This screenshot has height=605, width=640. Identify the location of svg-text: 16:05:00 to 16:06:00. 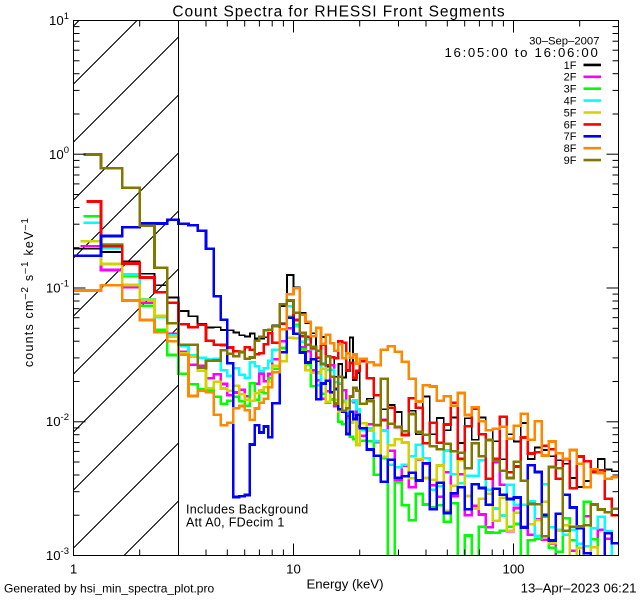
(522, 52).